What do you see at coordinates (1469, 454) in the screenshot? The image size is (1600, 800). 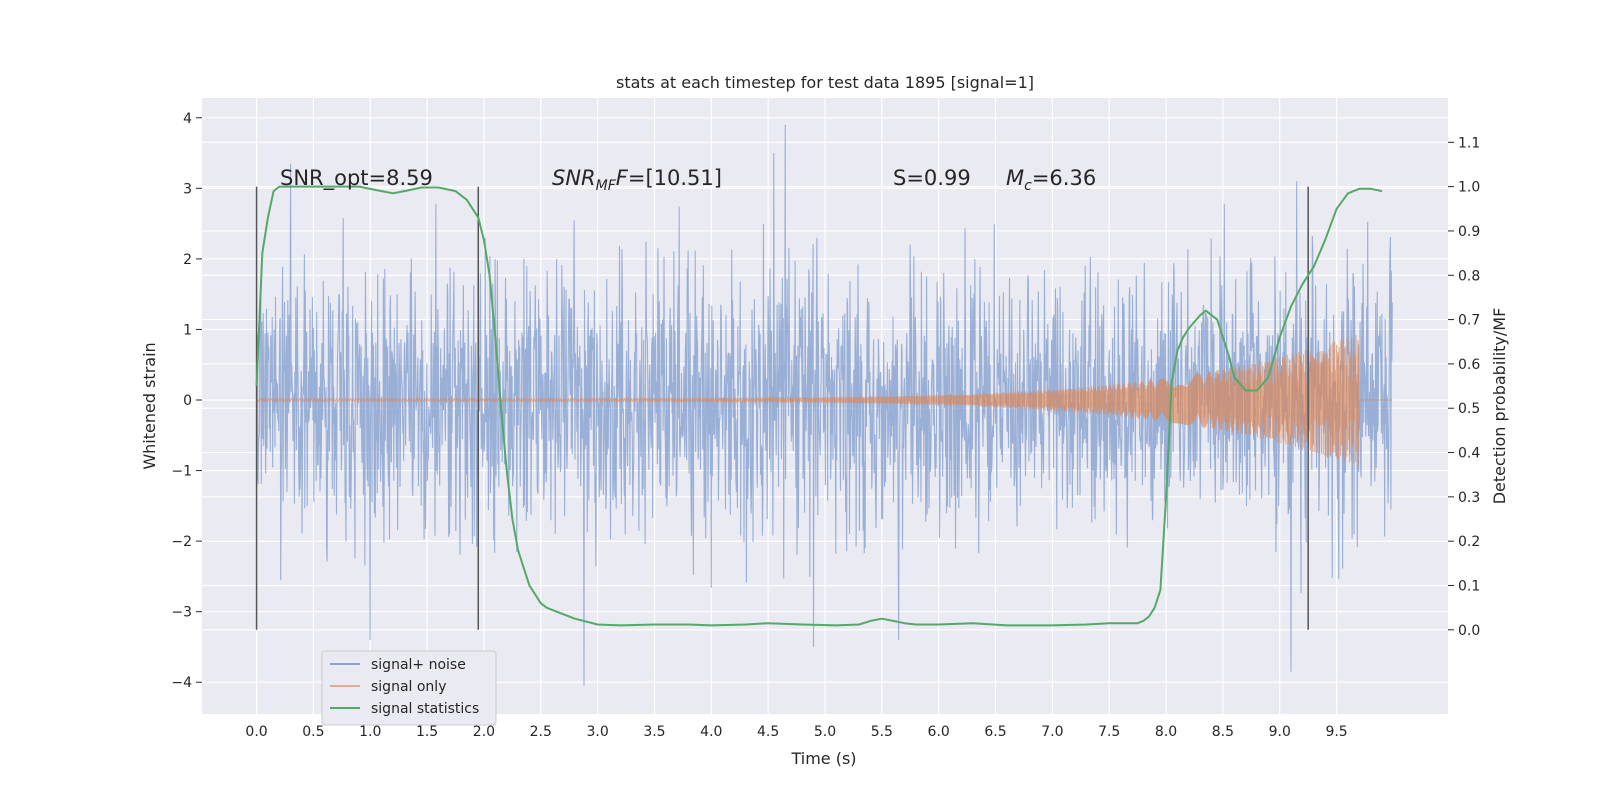 I see `y-right-tick-label: 0.4` at bounding box center [1469, 454].